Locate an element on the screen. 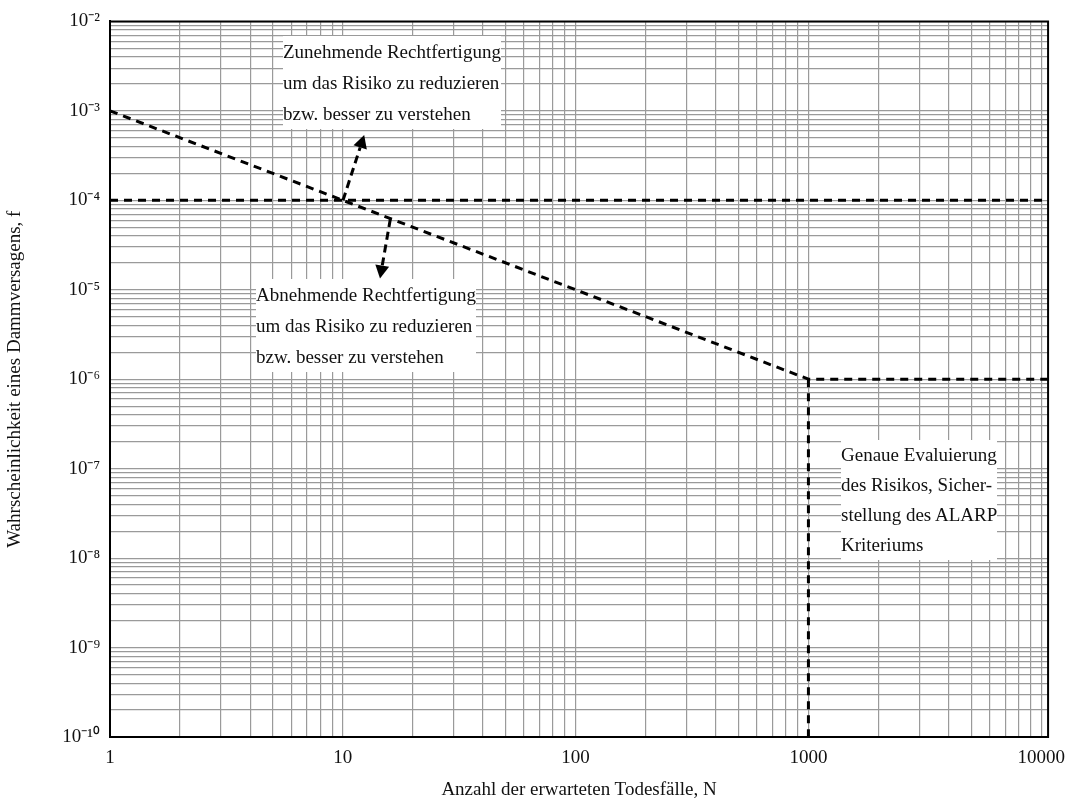  y-tick-label: 10⁻² is located at coordinates (85, 20).